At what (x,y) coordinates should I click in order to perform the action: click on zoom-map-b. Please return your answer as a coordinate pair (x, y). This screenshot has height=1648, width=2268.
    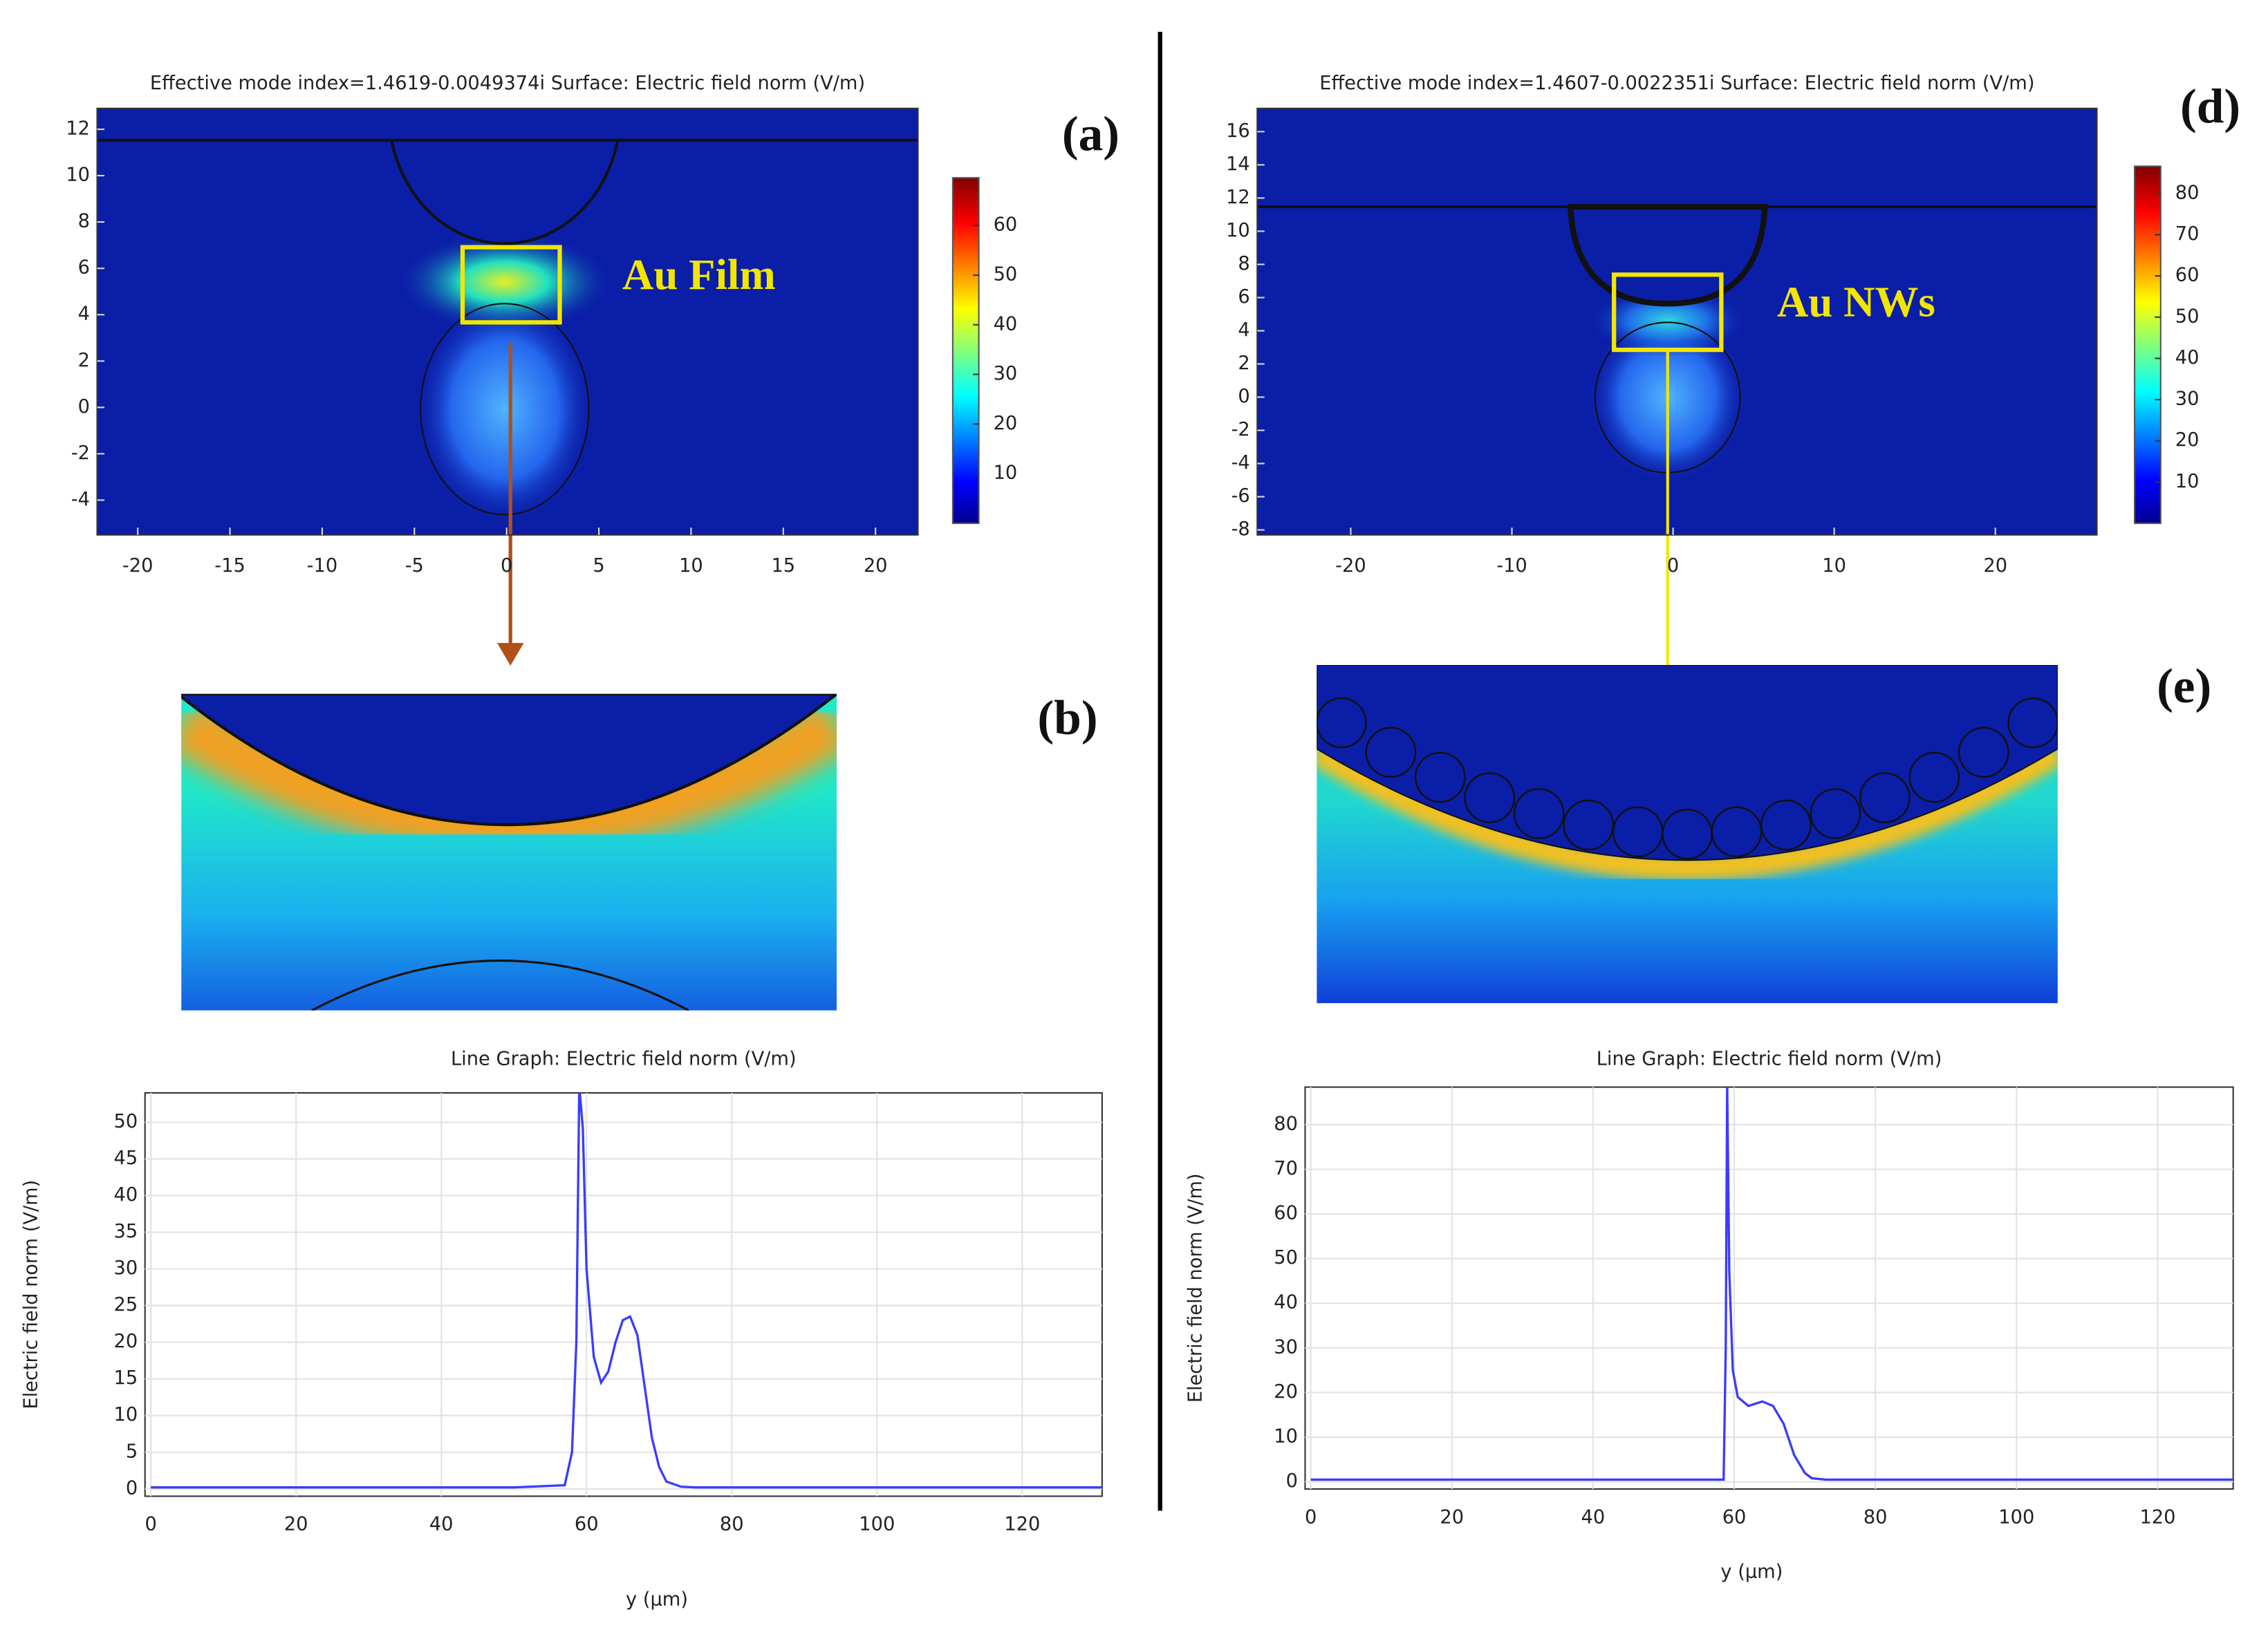
    Looking at the image, I should click on (509, 852).